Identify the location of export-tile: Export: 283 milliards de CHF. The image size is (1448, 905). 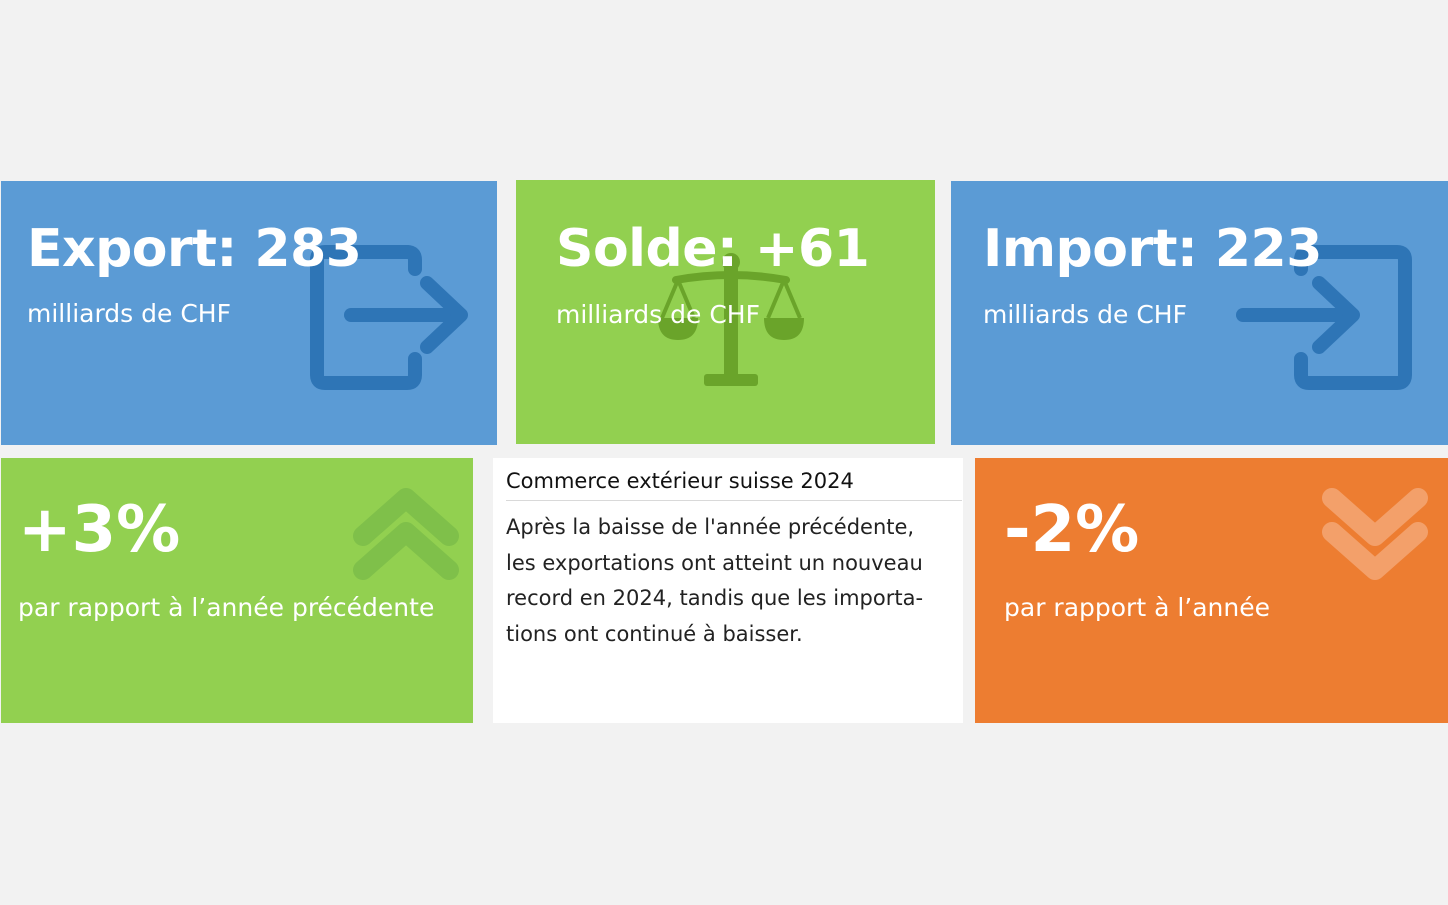
(249, 313).